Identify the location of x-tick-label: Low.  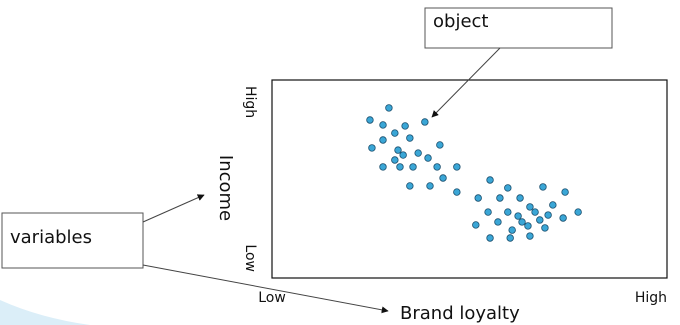
(272, 298).